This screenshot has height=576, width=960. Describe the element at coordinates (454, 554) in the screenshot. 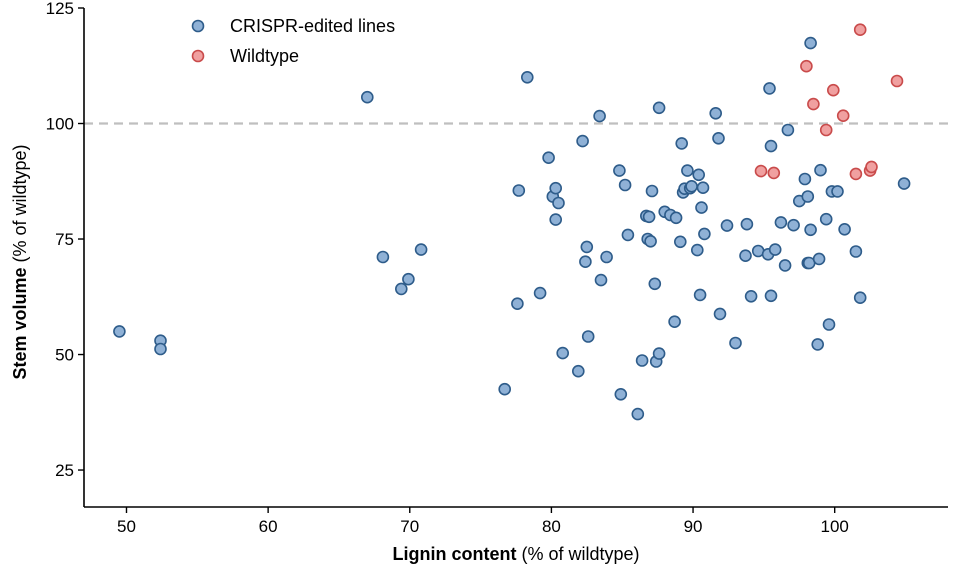

I see `x-axis-title-bold: Lignin content` at that location.